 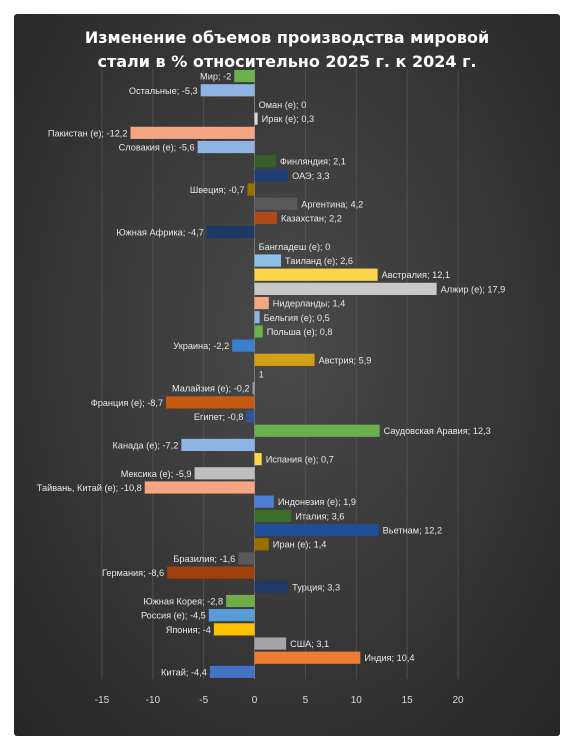 What do you see at coordinates (163, 91) in the screenshot?
I see `data-label: Остальные; -5,3` at bounding box center [163, 91].